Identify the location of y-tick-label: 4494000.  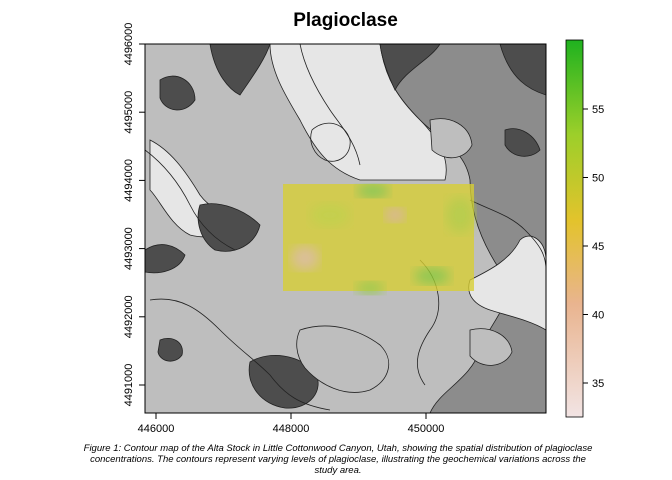
(129, 180).